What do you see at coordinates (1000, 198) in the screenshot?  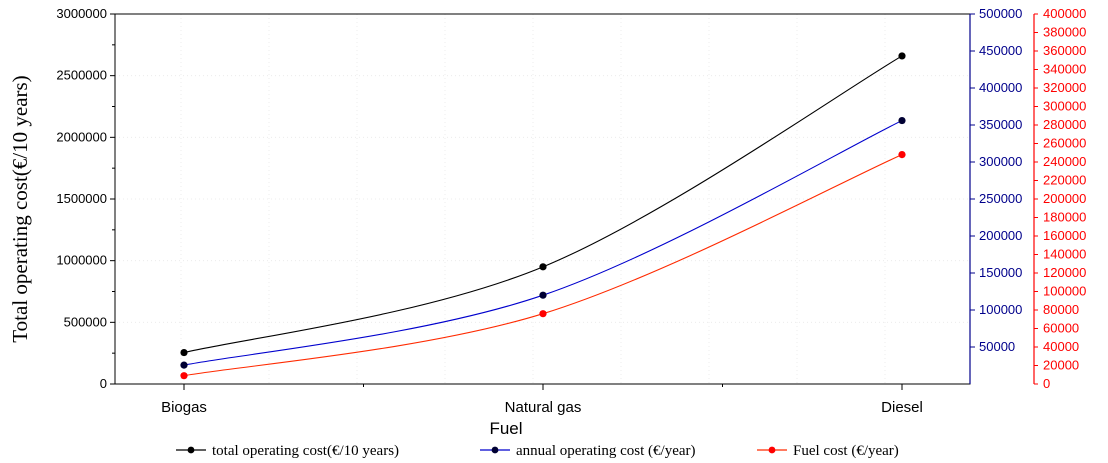 I see `right-inner-axis-tick-label: 250000` at bounding box center [1000, 198].